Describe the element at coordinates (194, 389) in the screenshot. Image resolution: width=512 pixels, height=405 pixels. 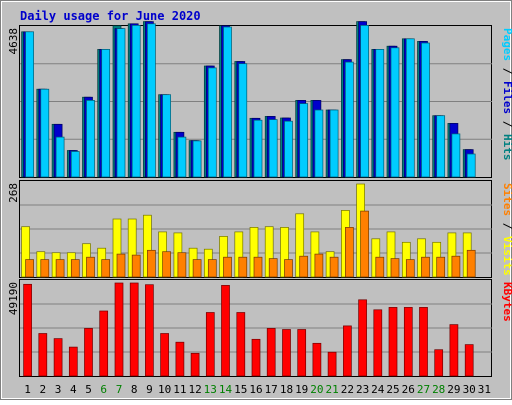
I see `x-label-day-12: 12` at that location.